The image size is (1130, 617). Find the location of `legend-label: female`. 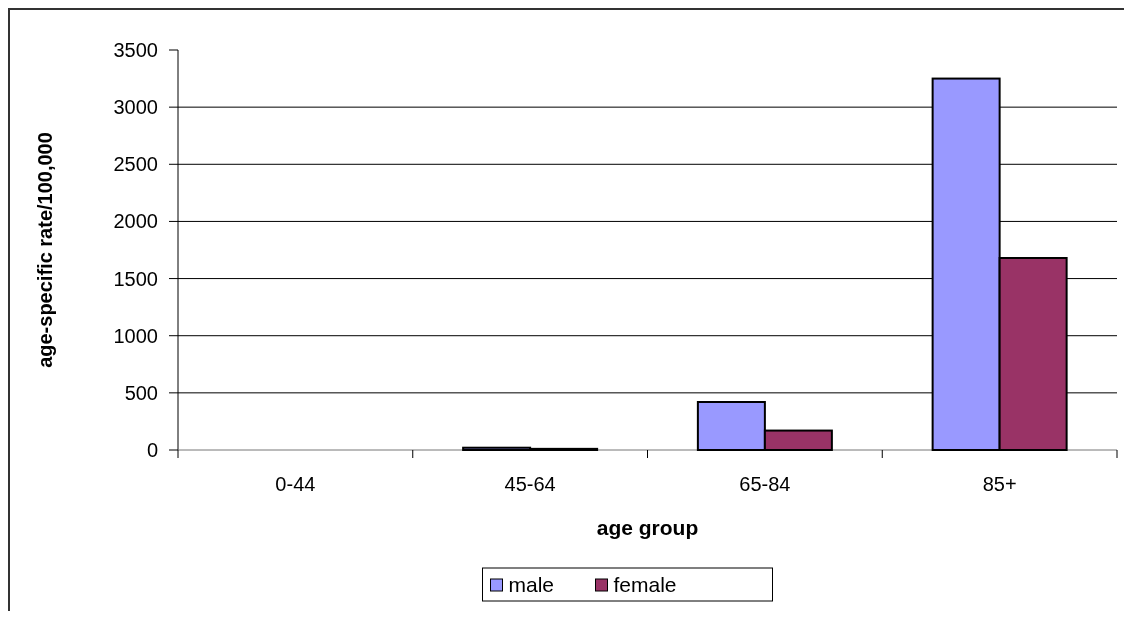

legend-label: female is located at coordinates (645, 585).